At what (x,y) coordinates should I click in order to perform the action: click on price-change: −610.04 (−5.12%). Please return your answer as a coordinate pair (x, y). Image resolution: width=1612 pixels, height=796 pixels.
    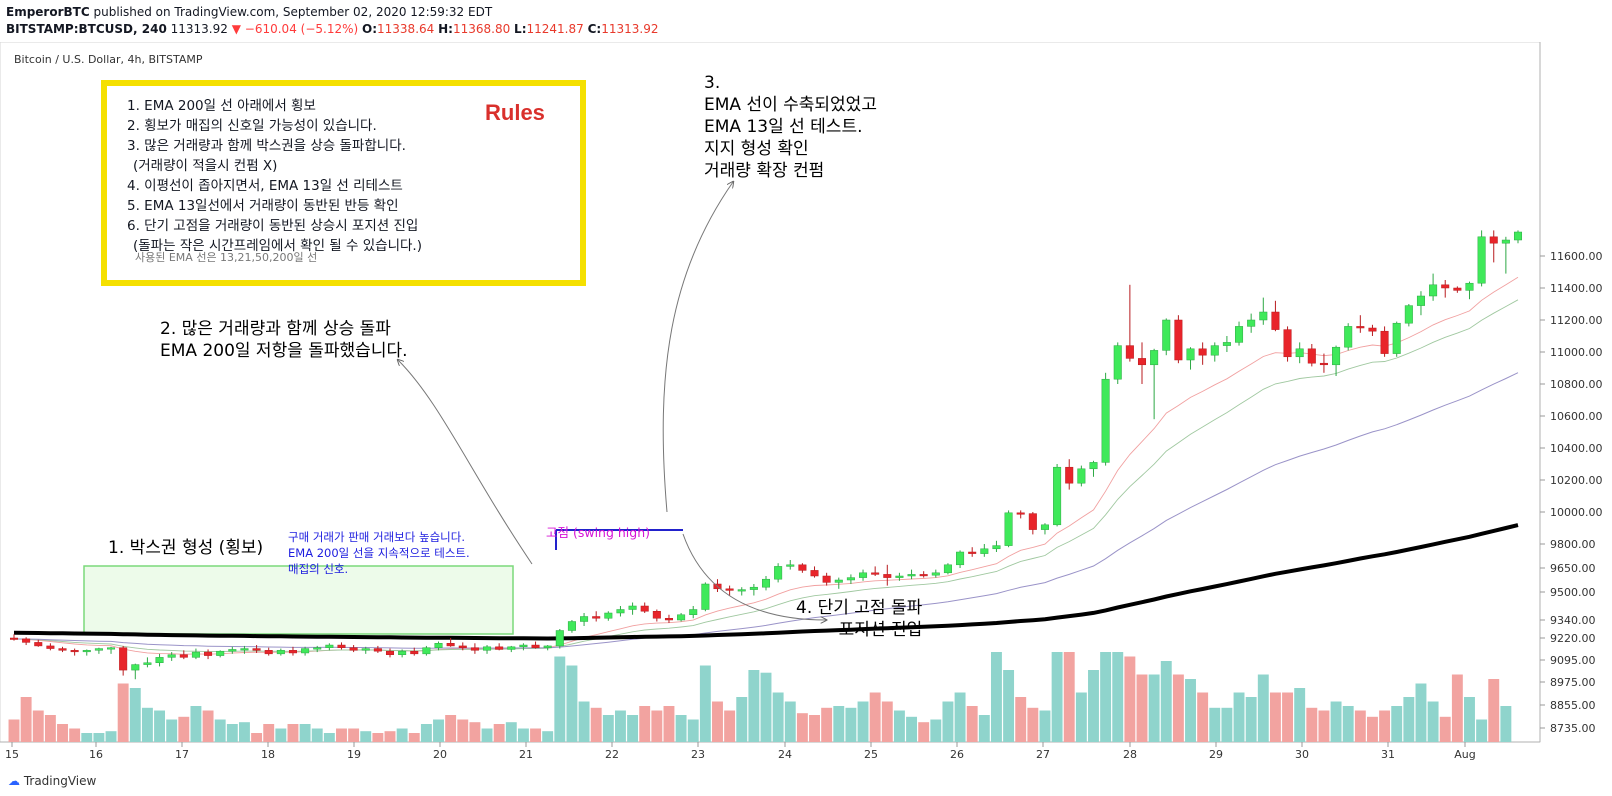
    Looking at the image, I should click on (301, 29).